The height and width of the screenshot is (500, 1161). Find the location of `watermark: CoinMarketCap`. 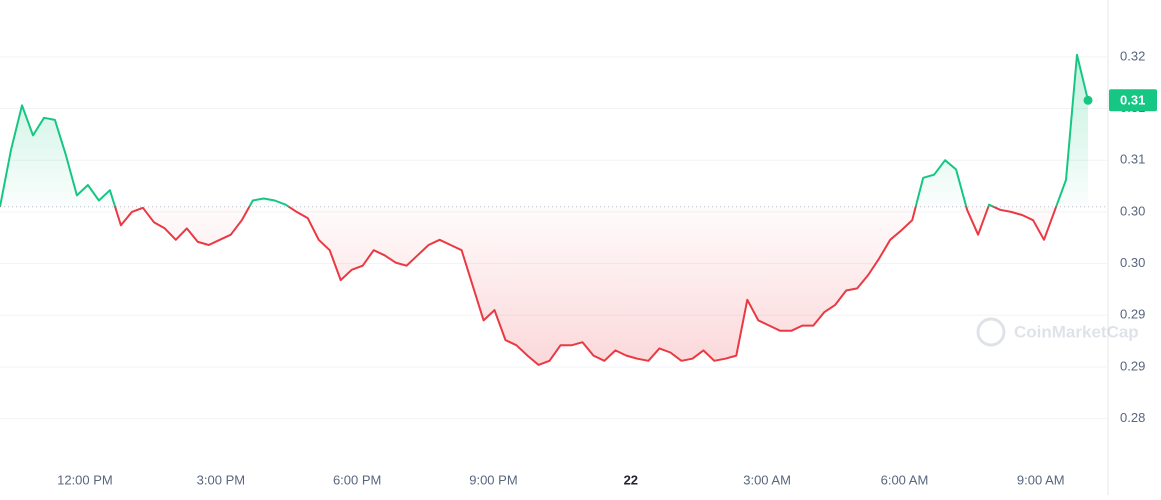

watermark: CoinMarketCap is located at coordinates (1057, 332).